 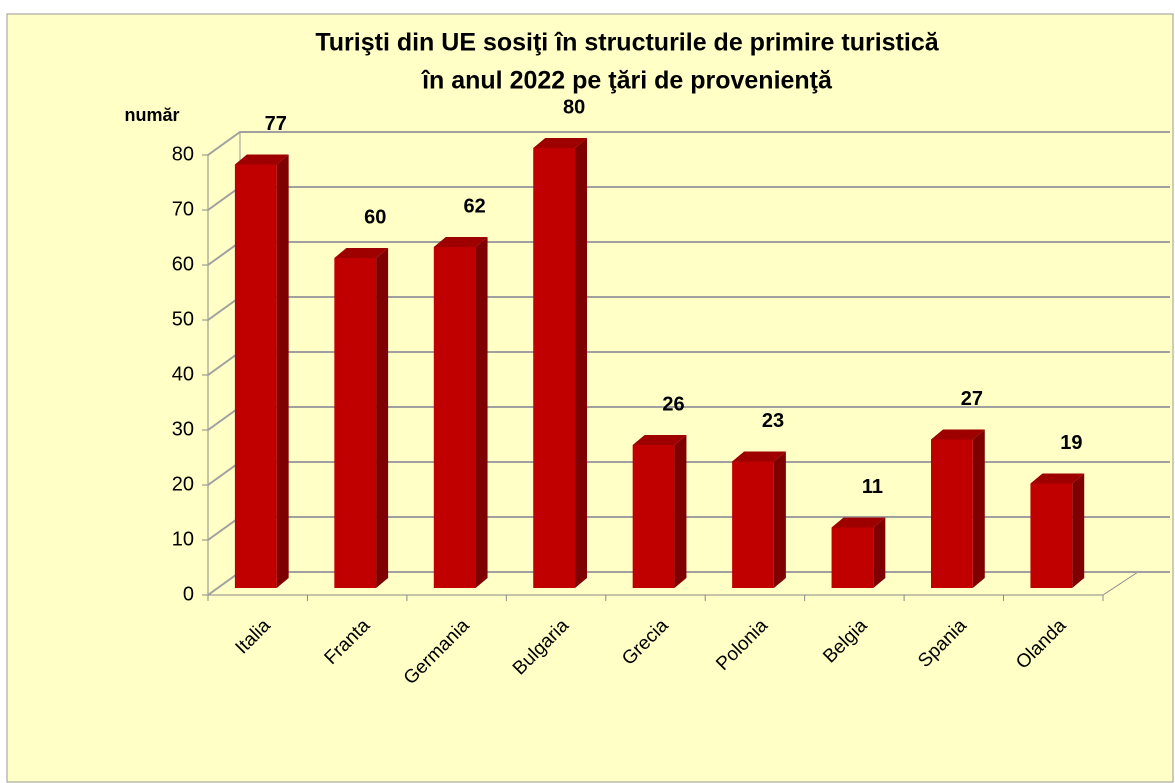 What do you see at coordinates (872, 487) in the screenshot?
I see `value-label: 11` at bounding box center [872, 487].